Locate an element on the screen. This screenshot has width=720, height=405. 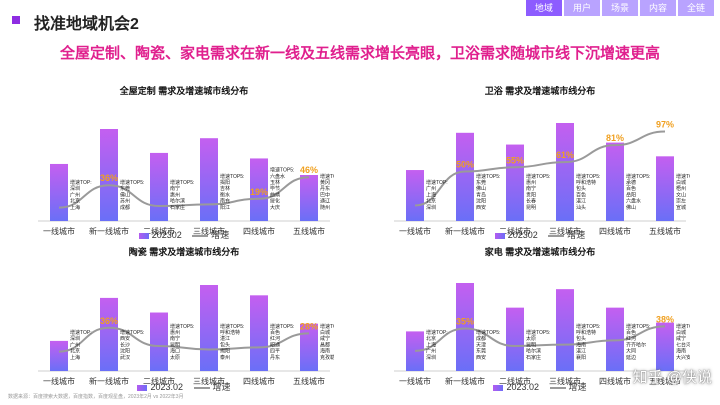
annotation-line: 海南 is located at coordinates (325, 351).